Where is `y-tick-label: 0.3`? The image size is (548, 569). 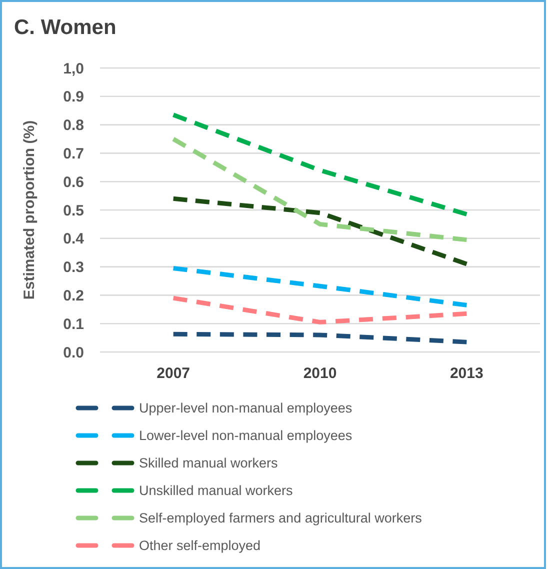
y-tick-label: 0.3 is located at coordinates (73, 267).